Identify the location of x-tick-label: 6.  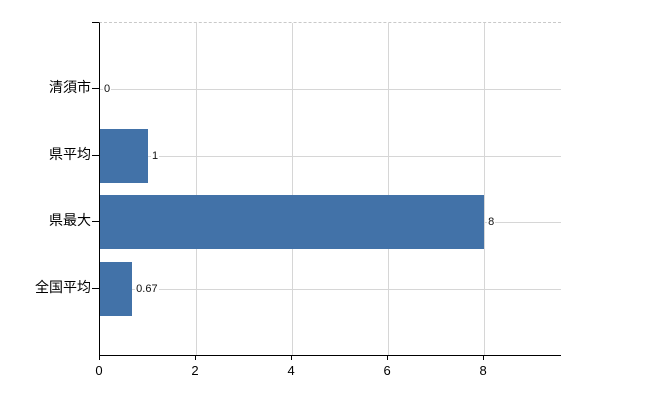
(387, 370).